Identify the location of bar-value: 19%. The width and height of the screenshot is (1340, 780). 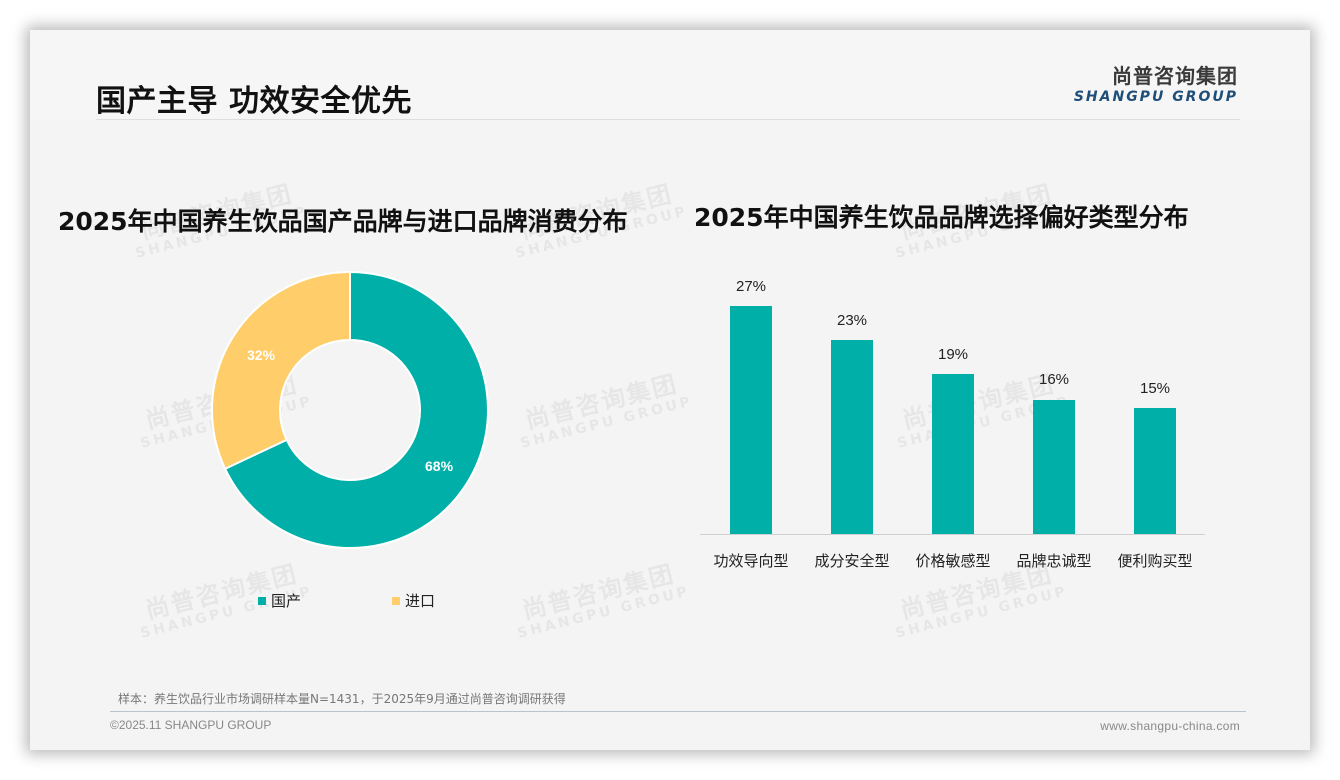
(953, 354).